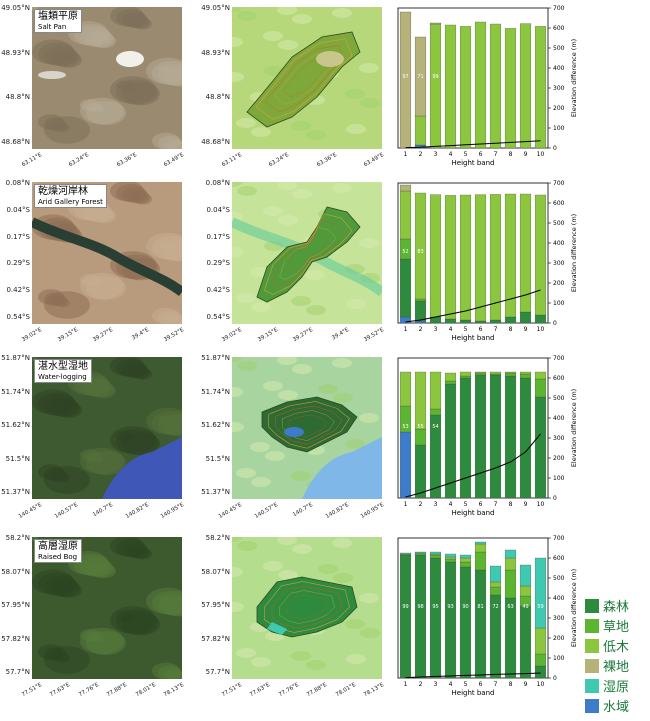 Image resolution: width=650 pixels, height=721 pixels. What do you see at coordinates (574, 608) in the screenshot?
I see `y-axis-label: Elevation difference (m)` at bounding box center [574, 608].